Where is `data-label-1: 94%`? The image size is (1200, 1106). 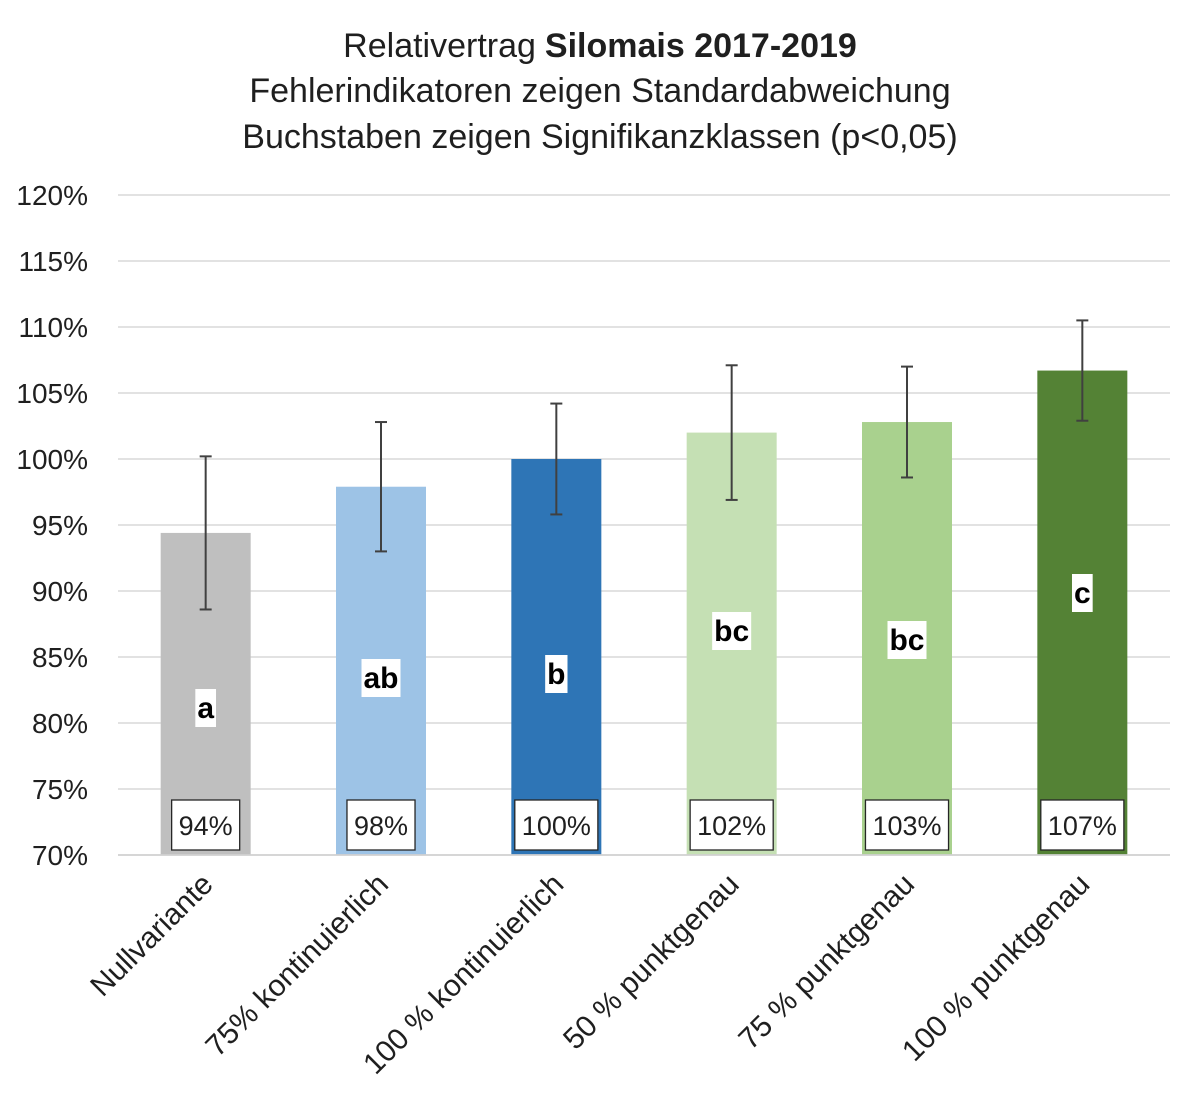
data-label-1: 94% is located at coordinates (205, 825).